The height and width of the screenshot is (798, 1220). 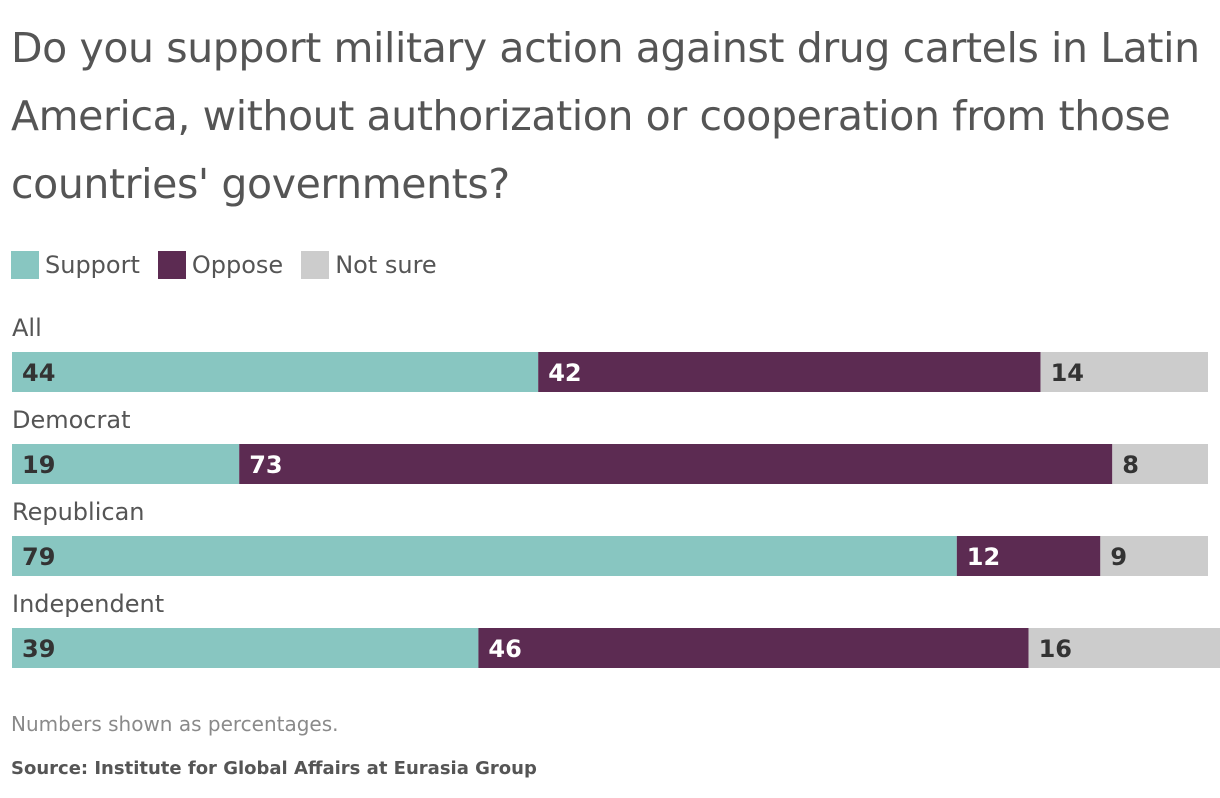 What do you see at coordinates (1124, 648) in the screenshot?
I see `bar-independent-not-sure` at bounding box center [1124, 648].